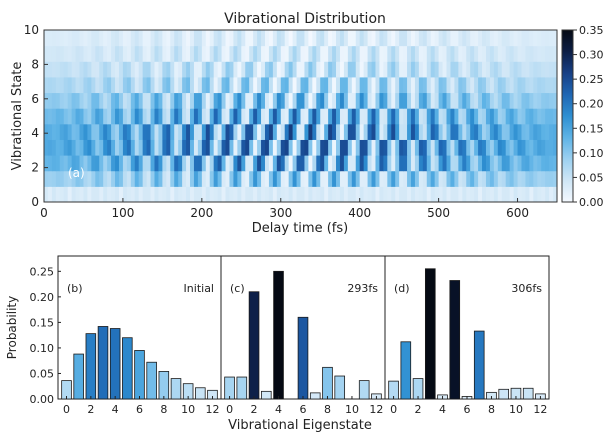  I want to click on colorbar-tick-label: 0.10, so click(591, 153).